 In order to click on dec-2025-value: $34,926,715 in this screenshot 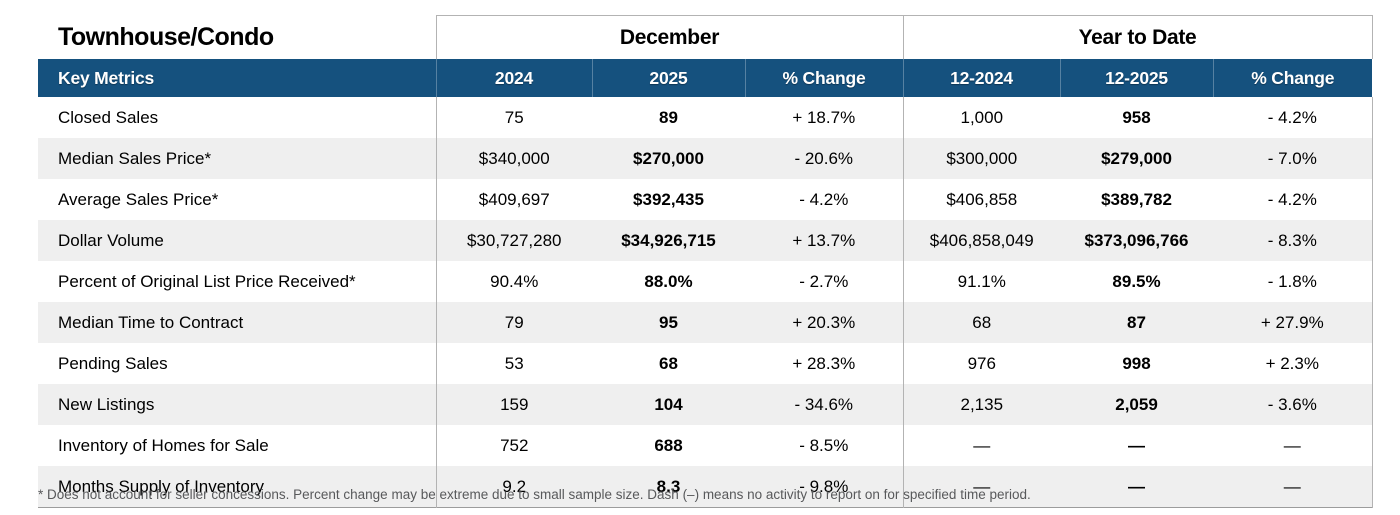, I will do `click(668, 240)`.